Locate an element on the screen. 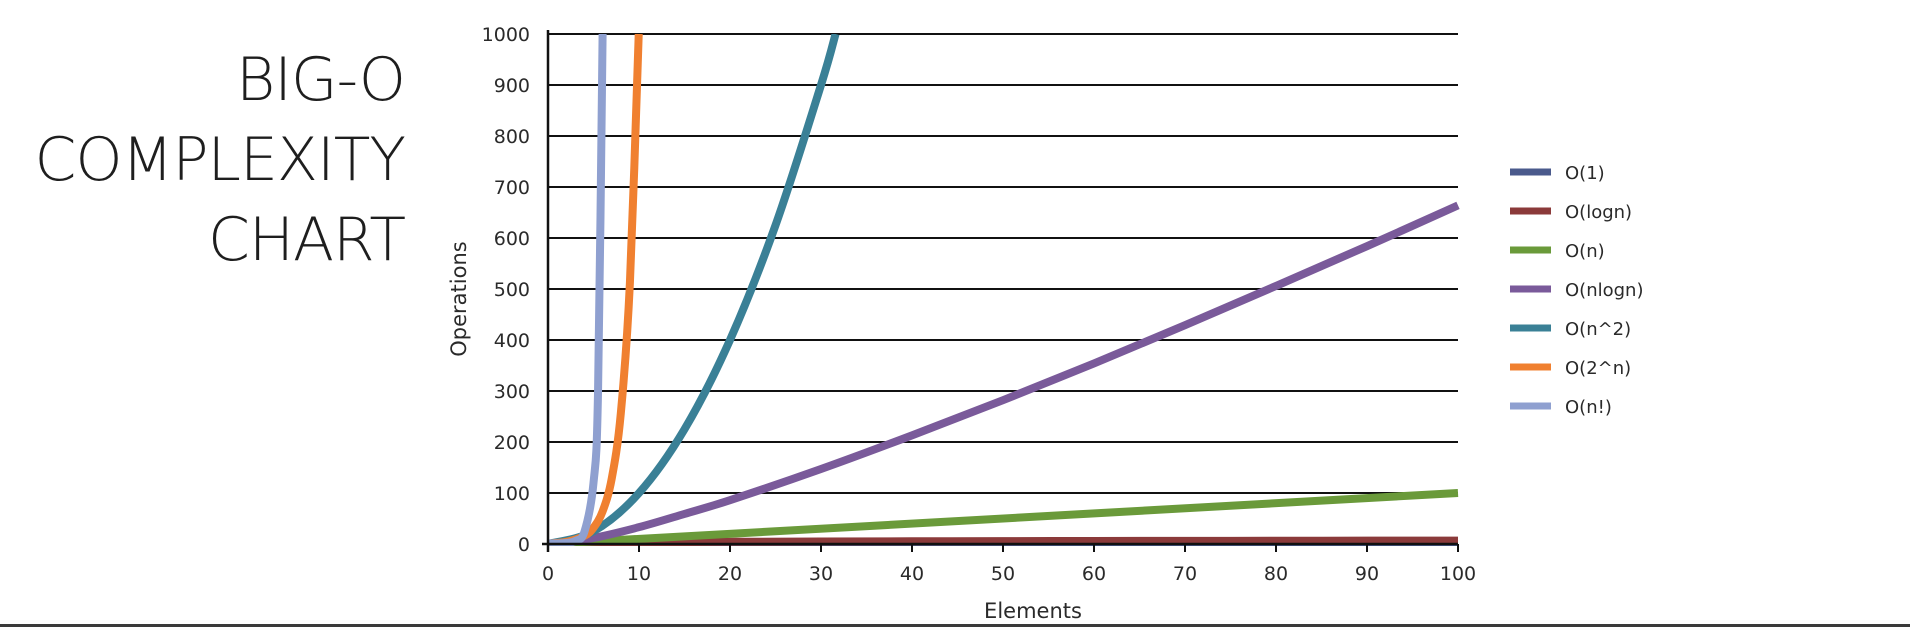 Image resolution: width=1910 pixels, height=627 pixels. y-tick-label: 0 is located at coordinates (524, 545).